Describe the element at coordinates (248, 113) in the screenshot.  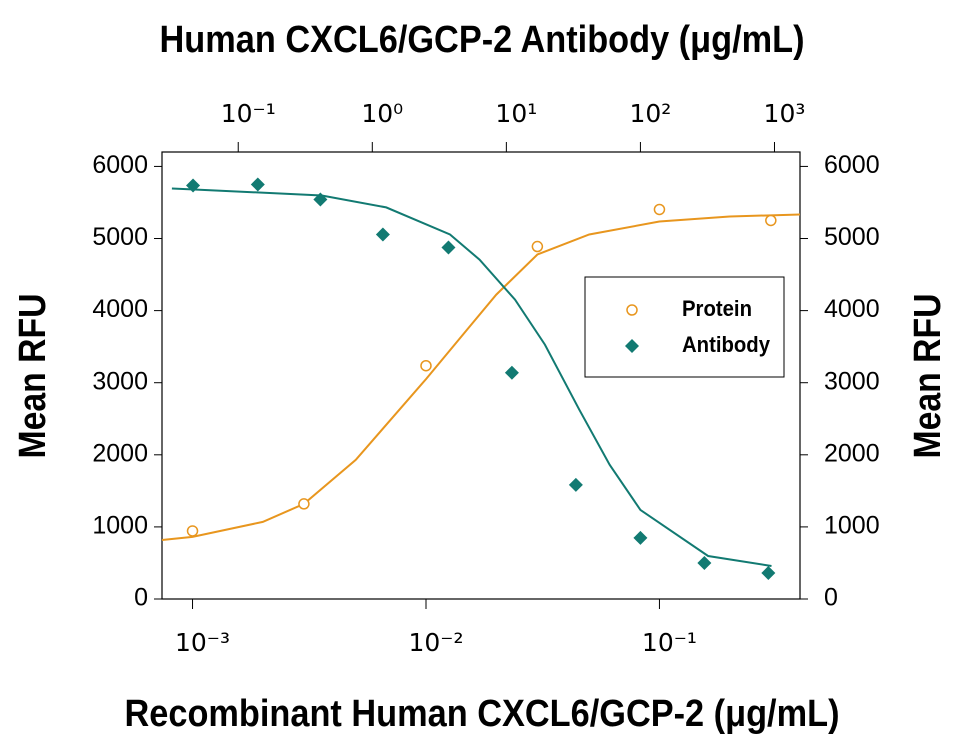
I see `x2-tick-label: 10⁻¹` at that location.